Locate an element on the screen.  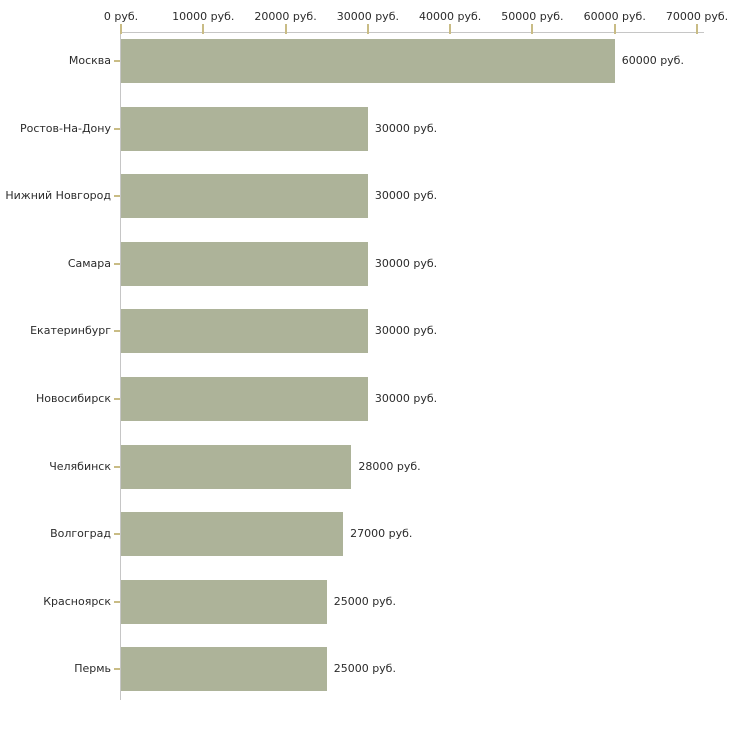
x-axis-line is located at coordinates (412, 32).